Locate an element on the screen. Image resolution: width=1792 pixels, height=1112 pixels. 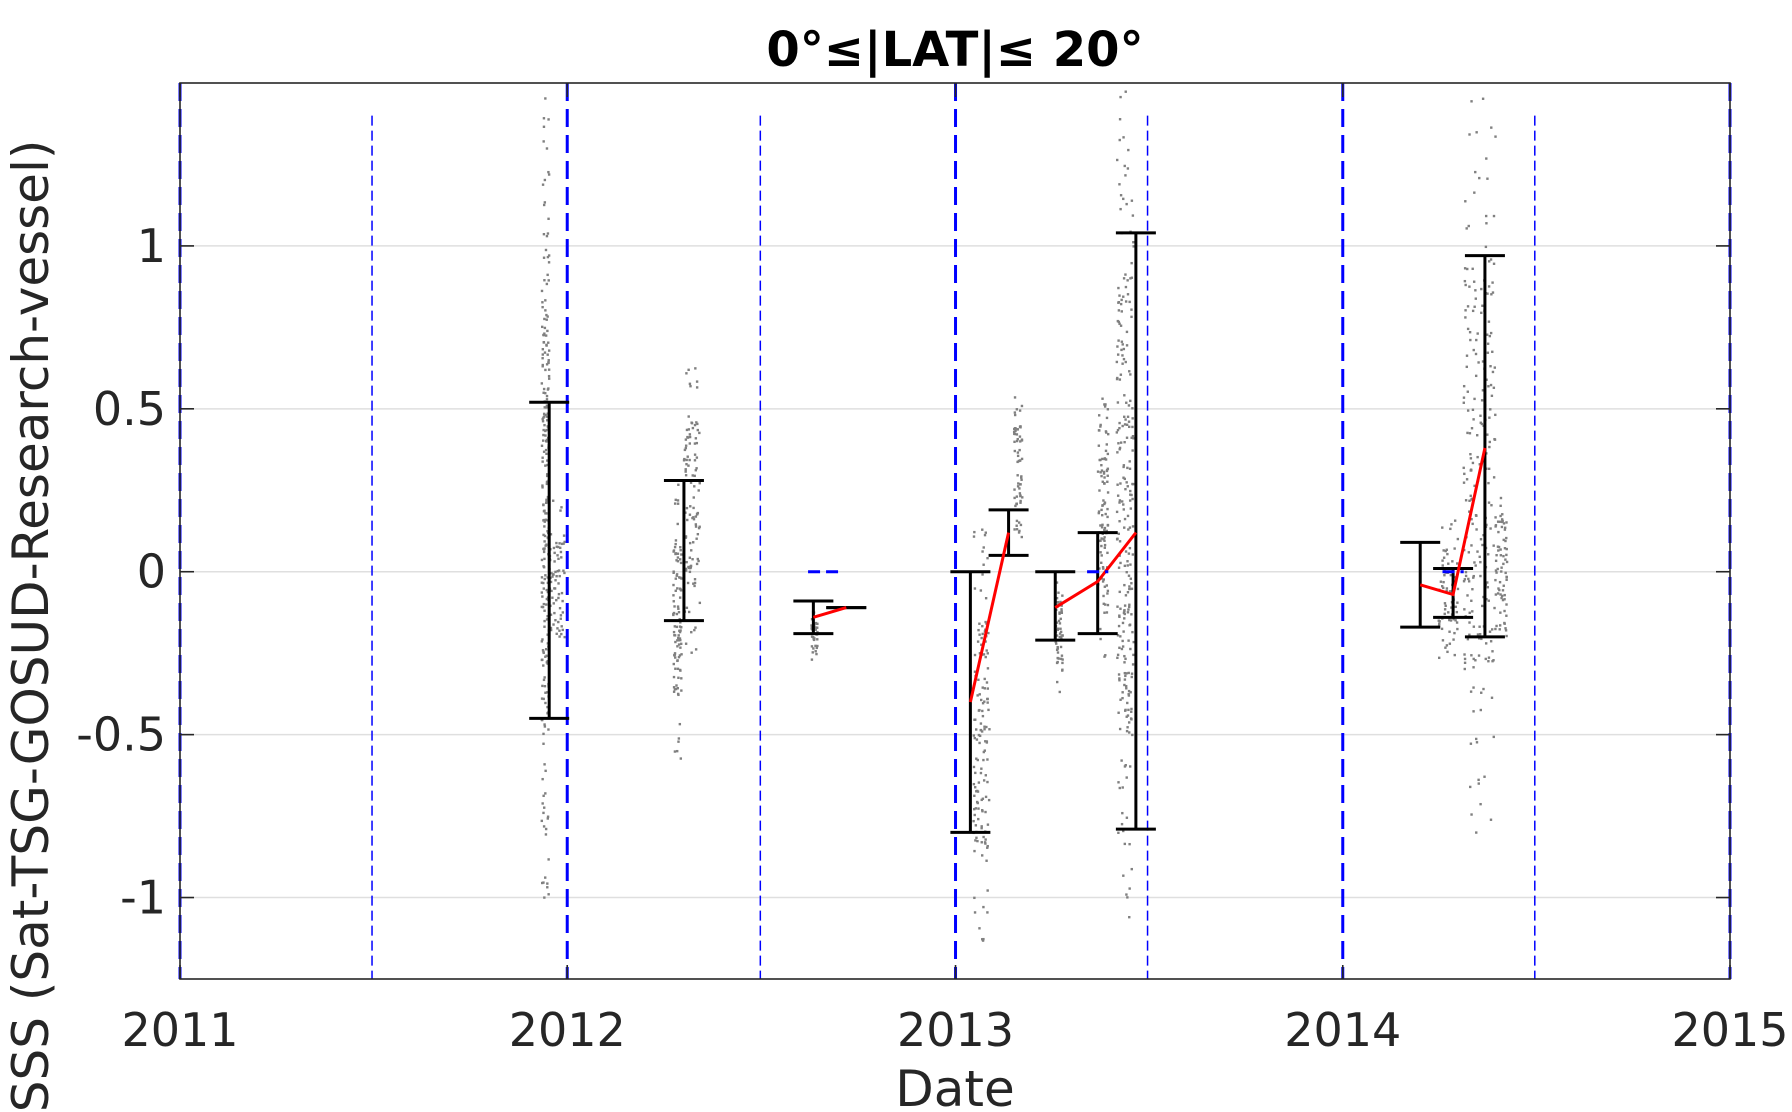
mean-line is located at coordinates (989, 617).